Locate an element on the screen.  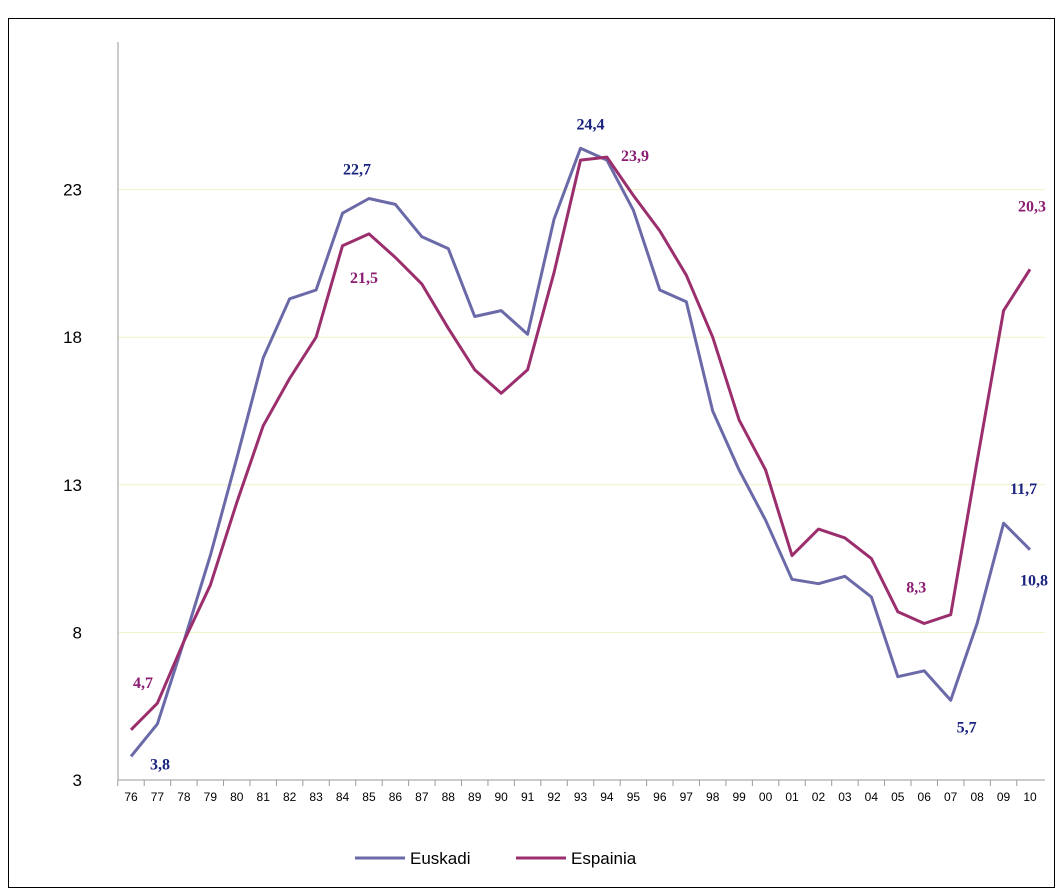
x-tick-label: 82 is located at coordinates (290, 797).